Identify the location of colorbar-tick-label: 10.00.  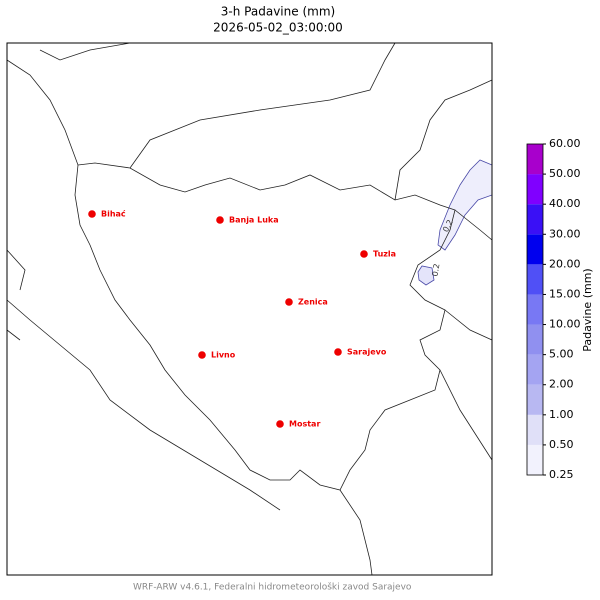
(565, 324).